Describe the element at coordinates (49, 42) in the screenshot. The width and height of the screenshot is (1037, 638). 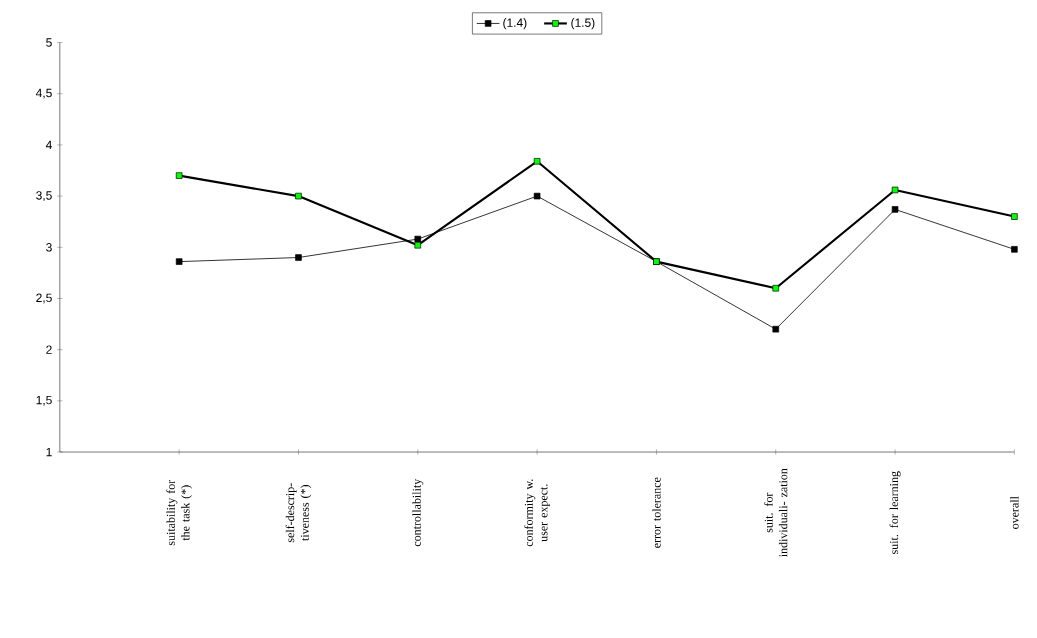
I see `y-tick-label: 5` at that location.